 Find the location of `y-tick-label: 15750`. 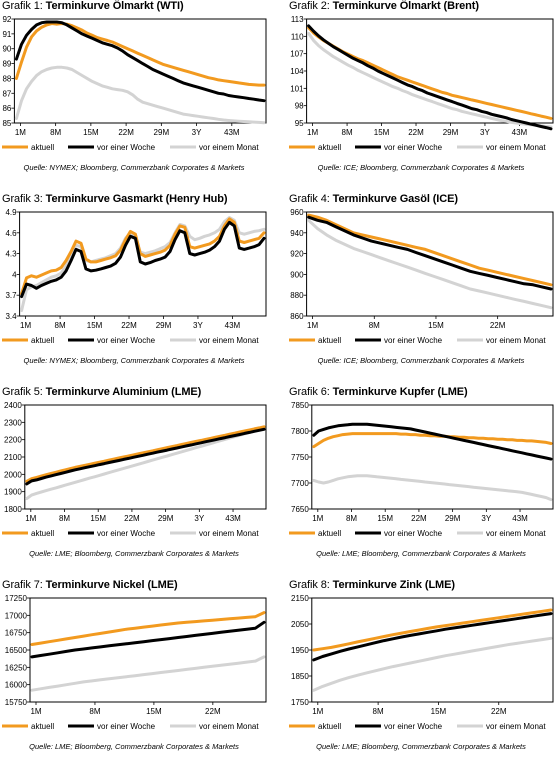

y-tick-label: 15750 is located at coordinates (16, 702).